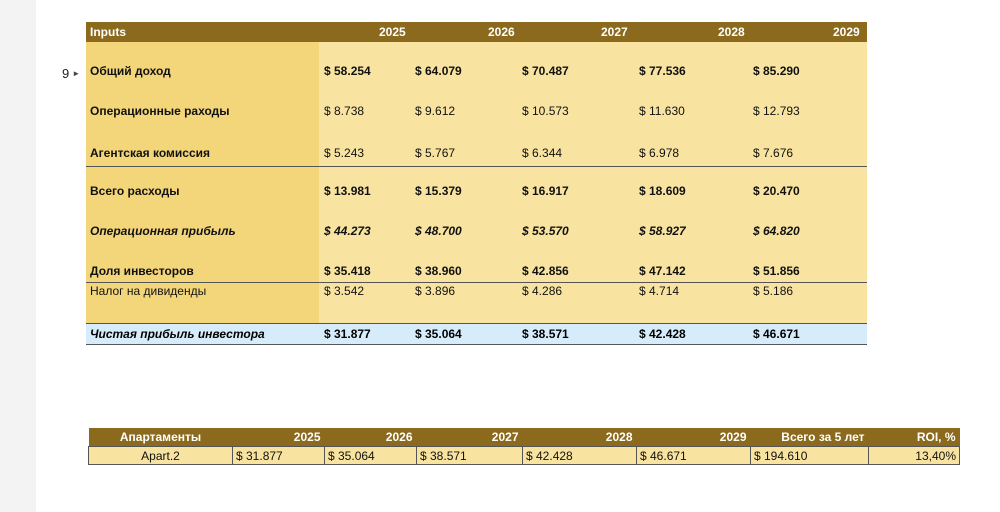 The width and height of the screenshot is (1000, 512). I want to click on cell-value: $ 58.927, so click(662, 231).